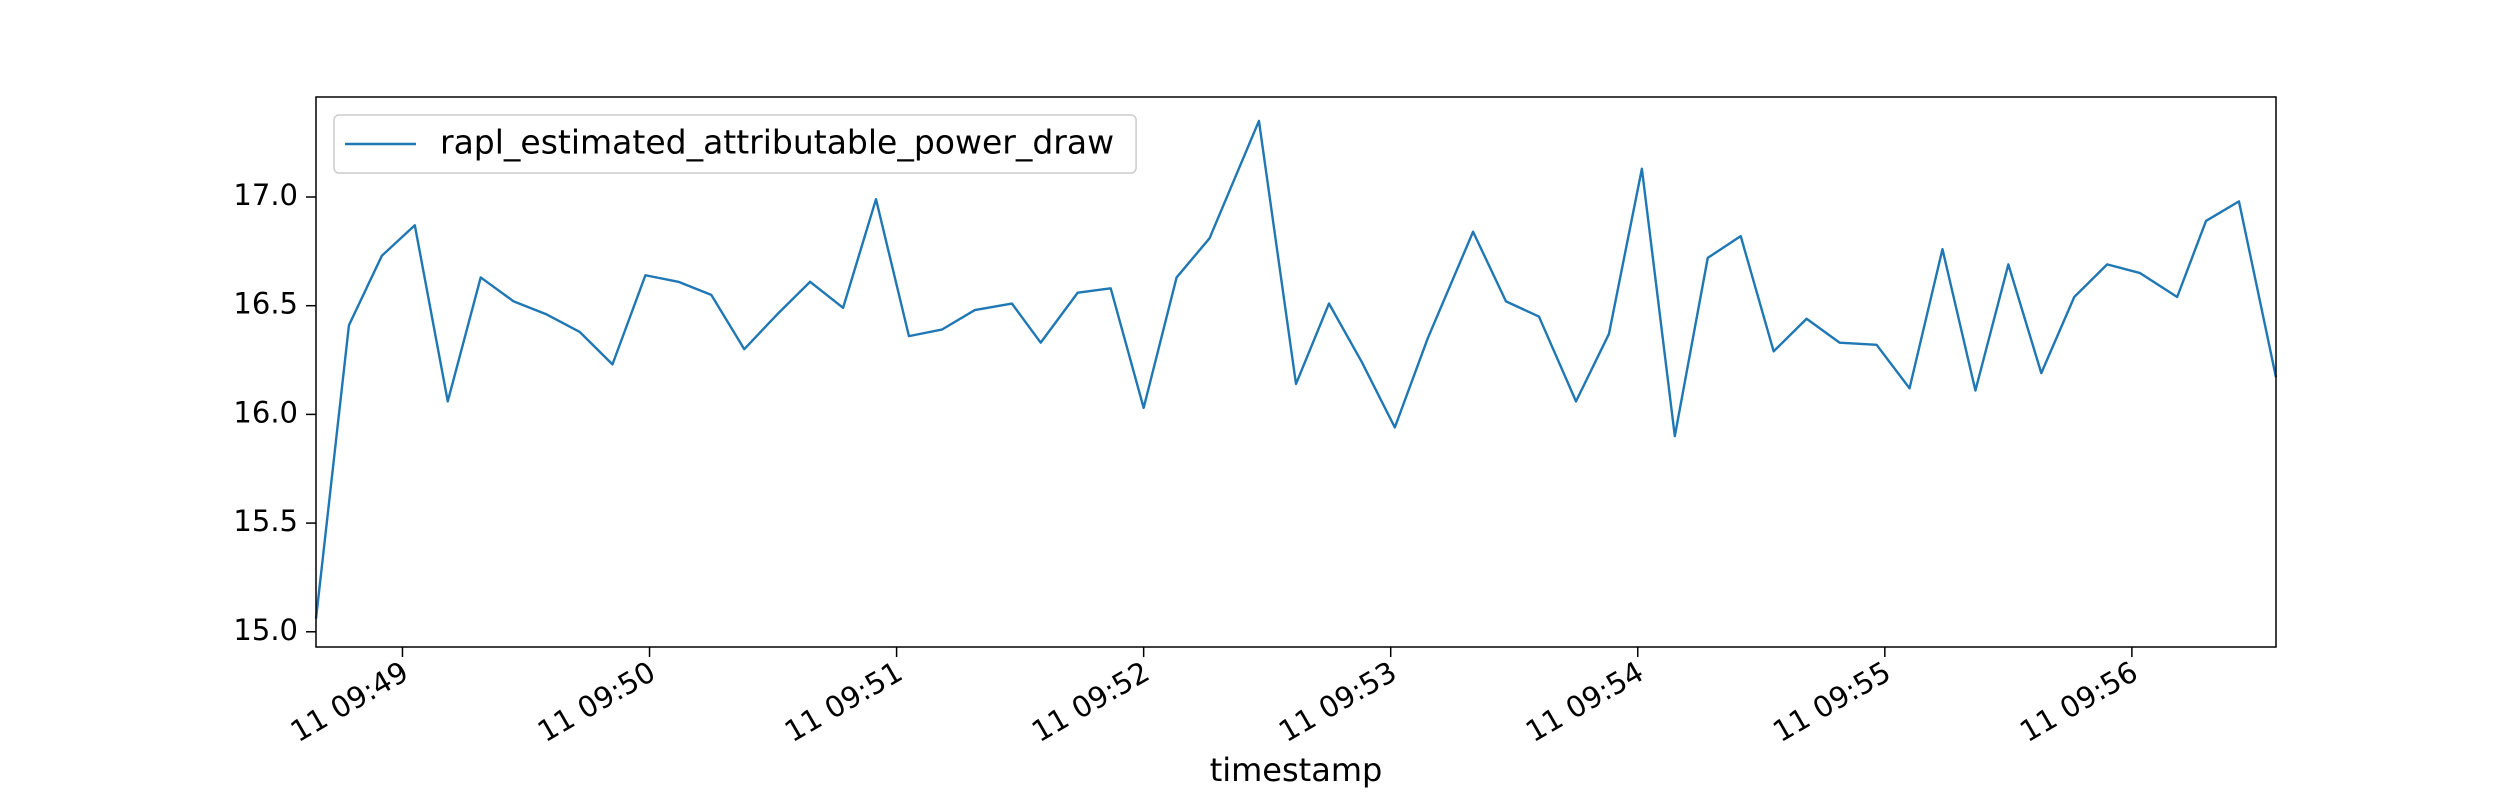 Image resolution: width=2500 pixels, height=800 pixels. Describe the element at coordinates (1090, 702) in the screenshot. I see `x-tick-label: 11 09:52` at that location.